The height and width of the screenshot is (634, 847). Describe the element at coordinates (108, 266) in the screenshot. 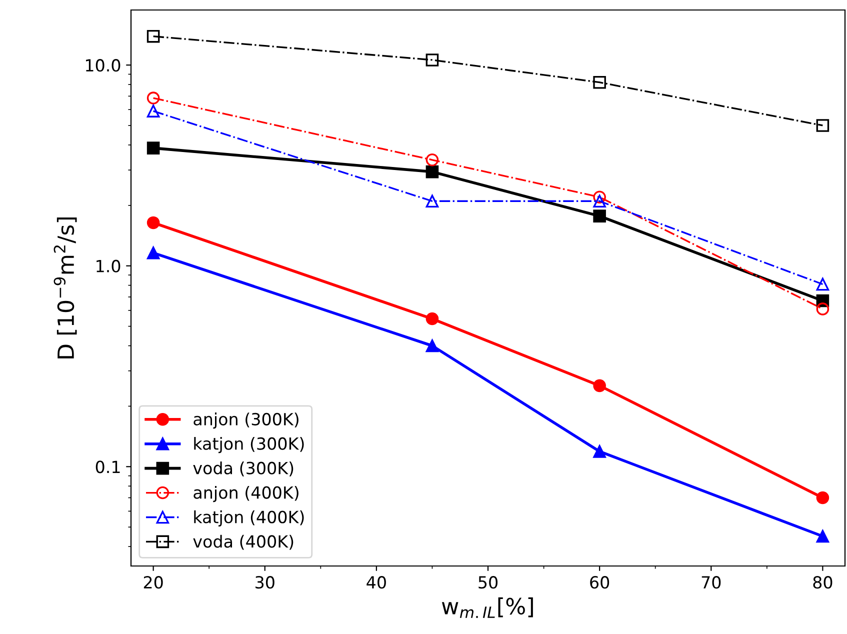

I see `y-tick-label: 1.0` at that location.